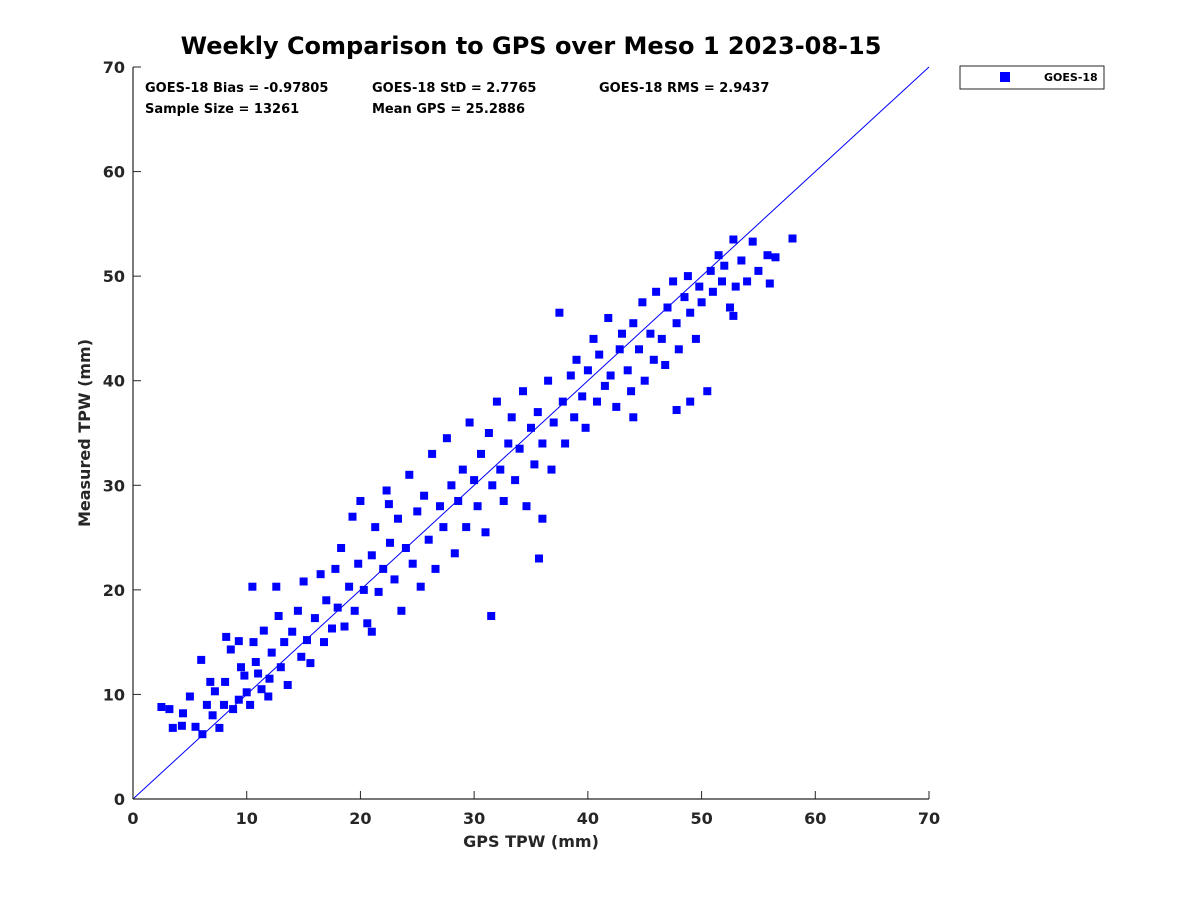  I want to click on x-axis-label: GPS TPW (mm), so click(531, 841).